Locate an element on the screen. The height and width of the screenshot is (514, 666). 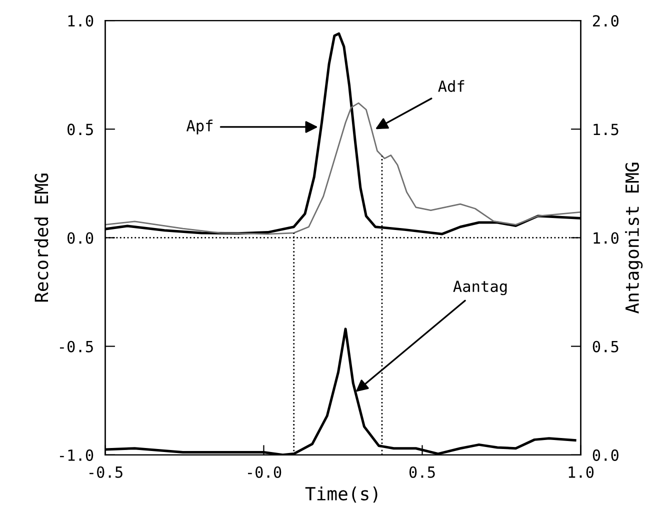
annotation: Aantag is located at coordinates (480, 288).